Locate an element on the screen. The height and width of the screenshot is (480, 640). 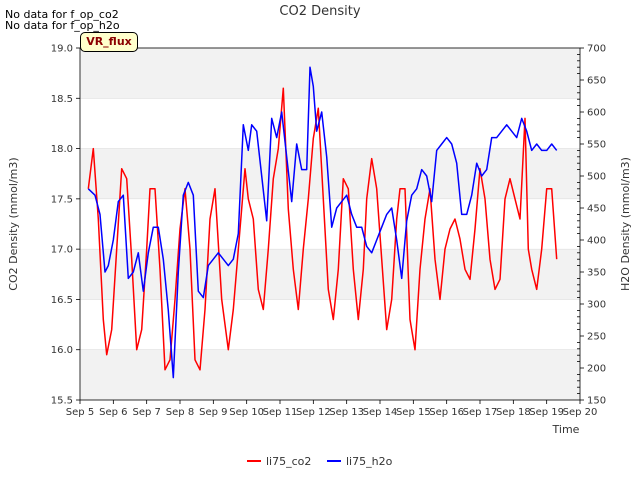
legend-label-li75_h2o: li75_h2o is located at coordinates (369, 461).